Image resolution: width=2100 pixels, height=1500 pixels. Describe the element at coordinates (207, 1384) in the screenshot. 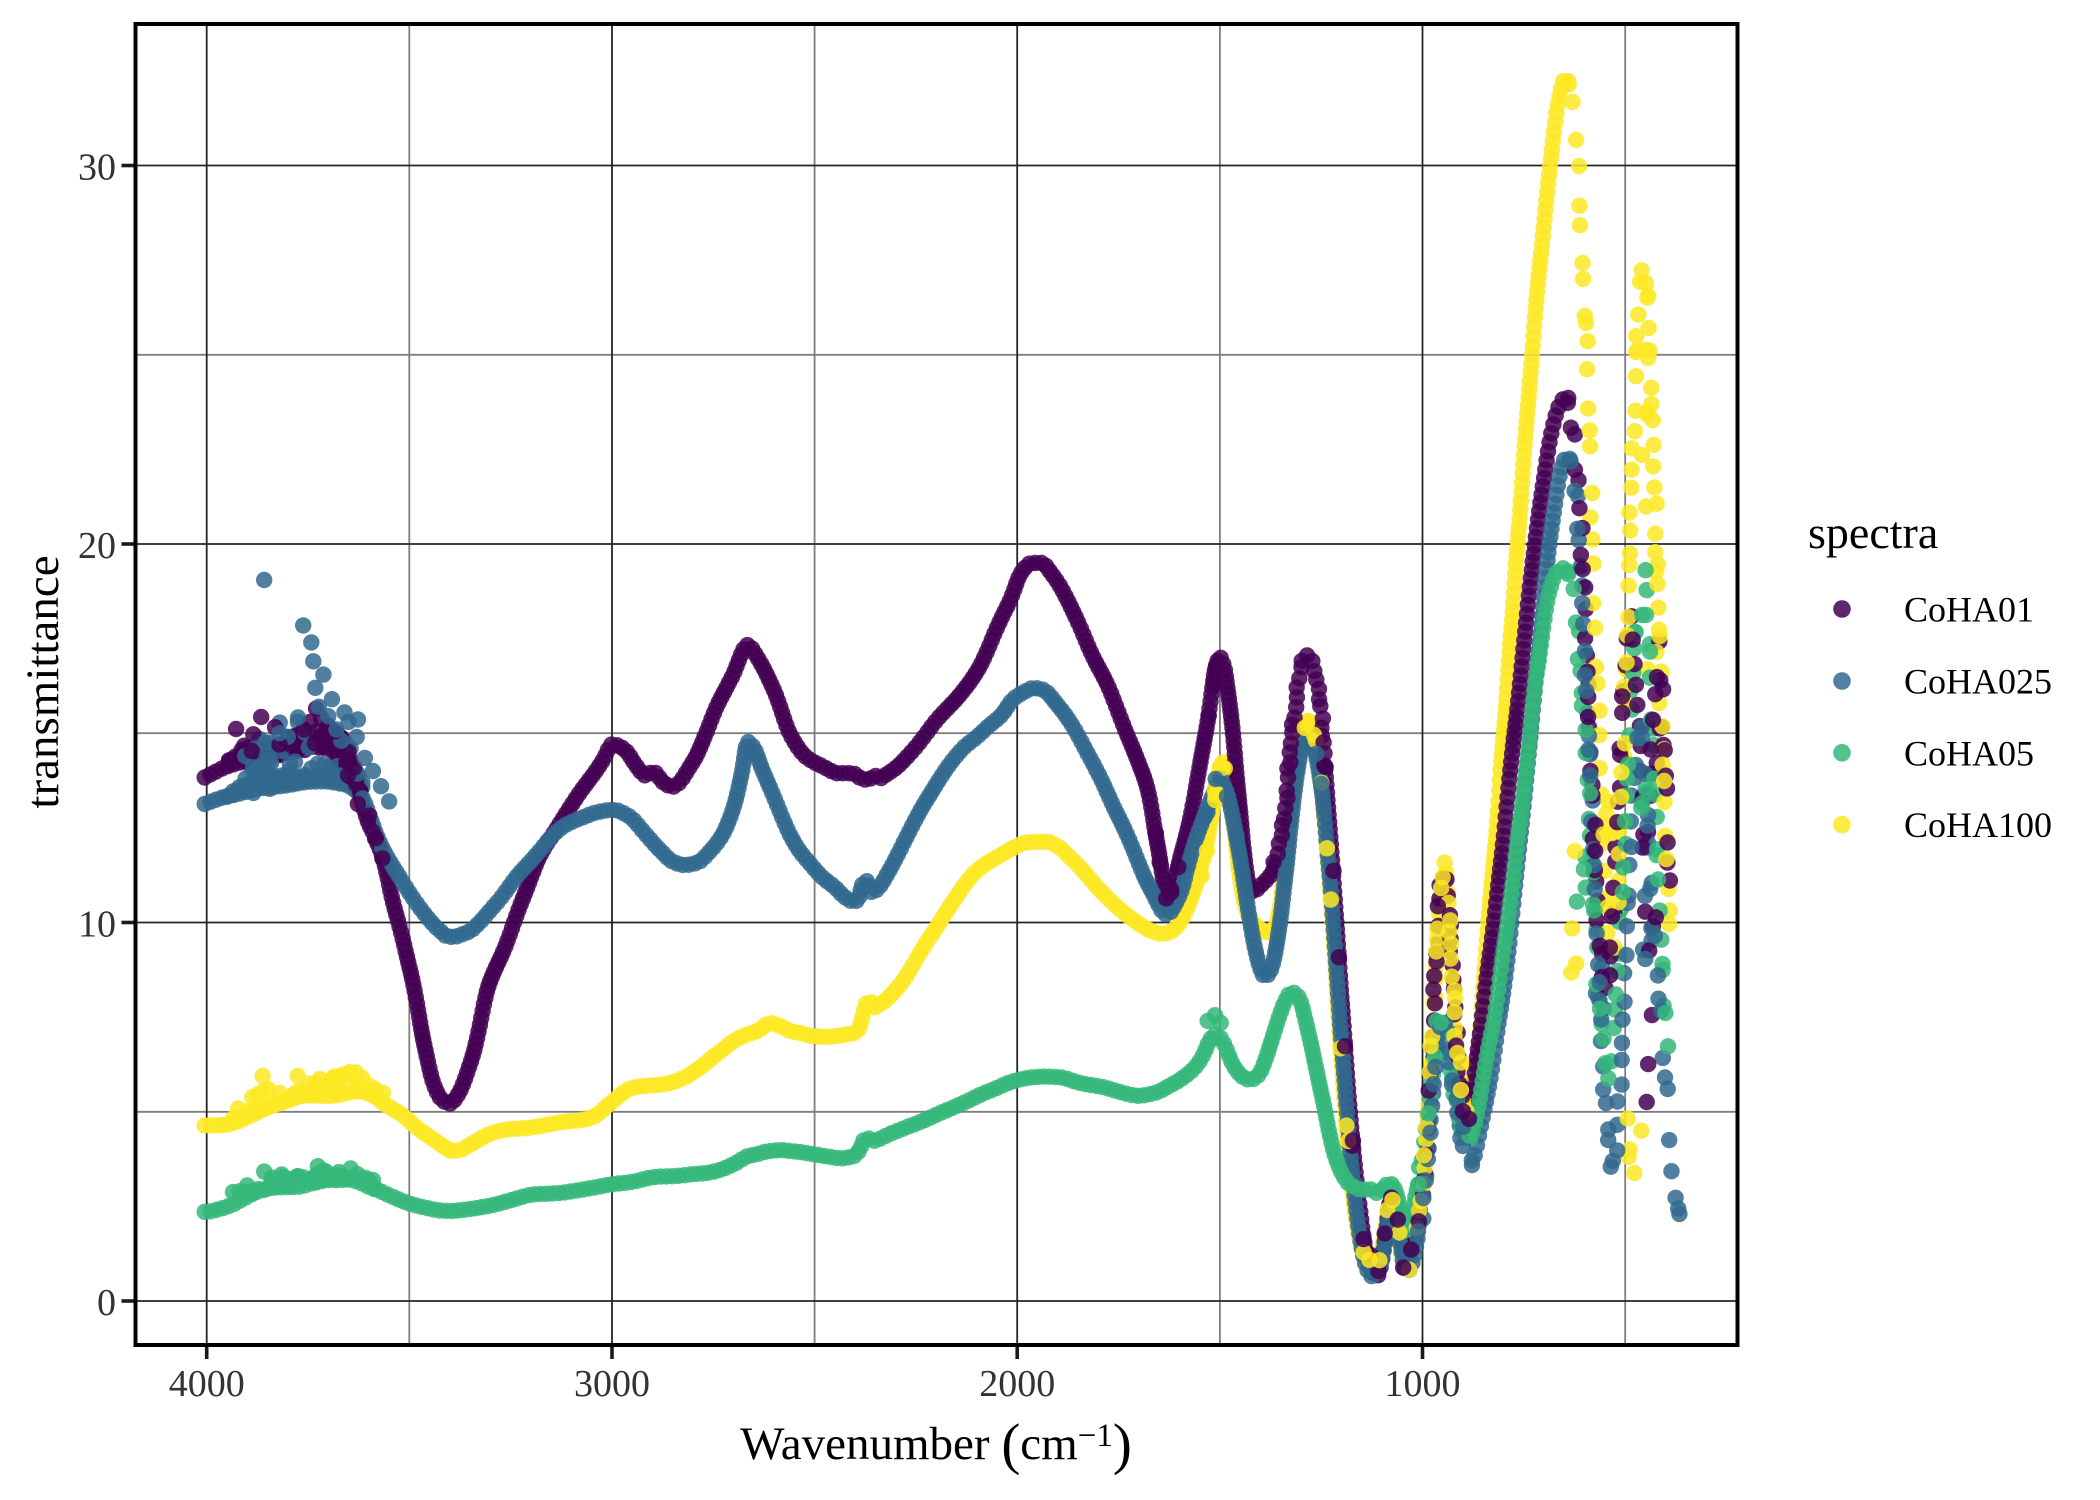

I see `svg-text: 4000` at that location.